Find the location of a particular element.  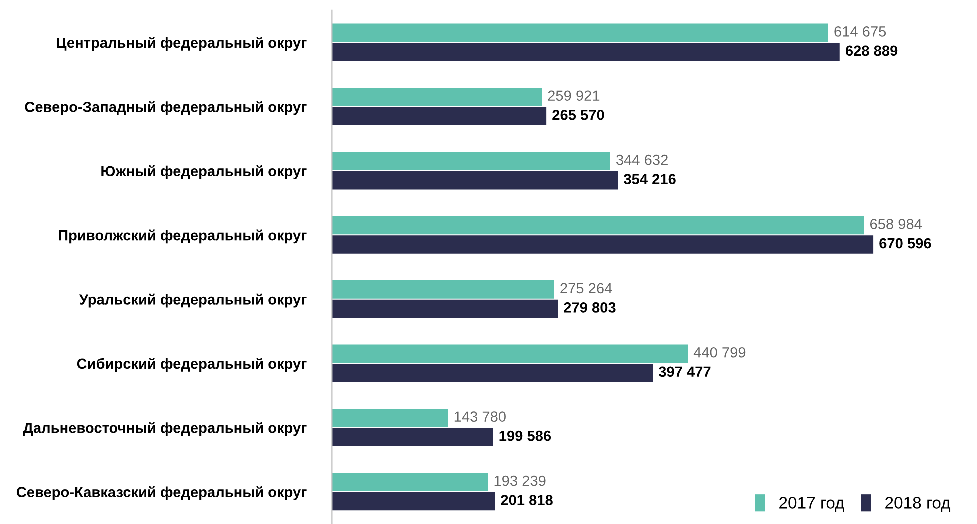

data-label: 628 889 is located at coordinates (872, 51).